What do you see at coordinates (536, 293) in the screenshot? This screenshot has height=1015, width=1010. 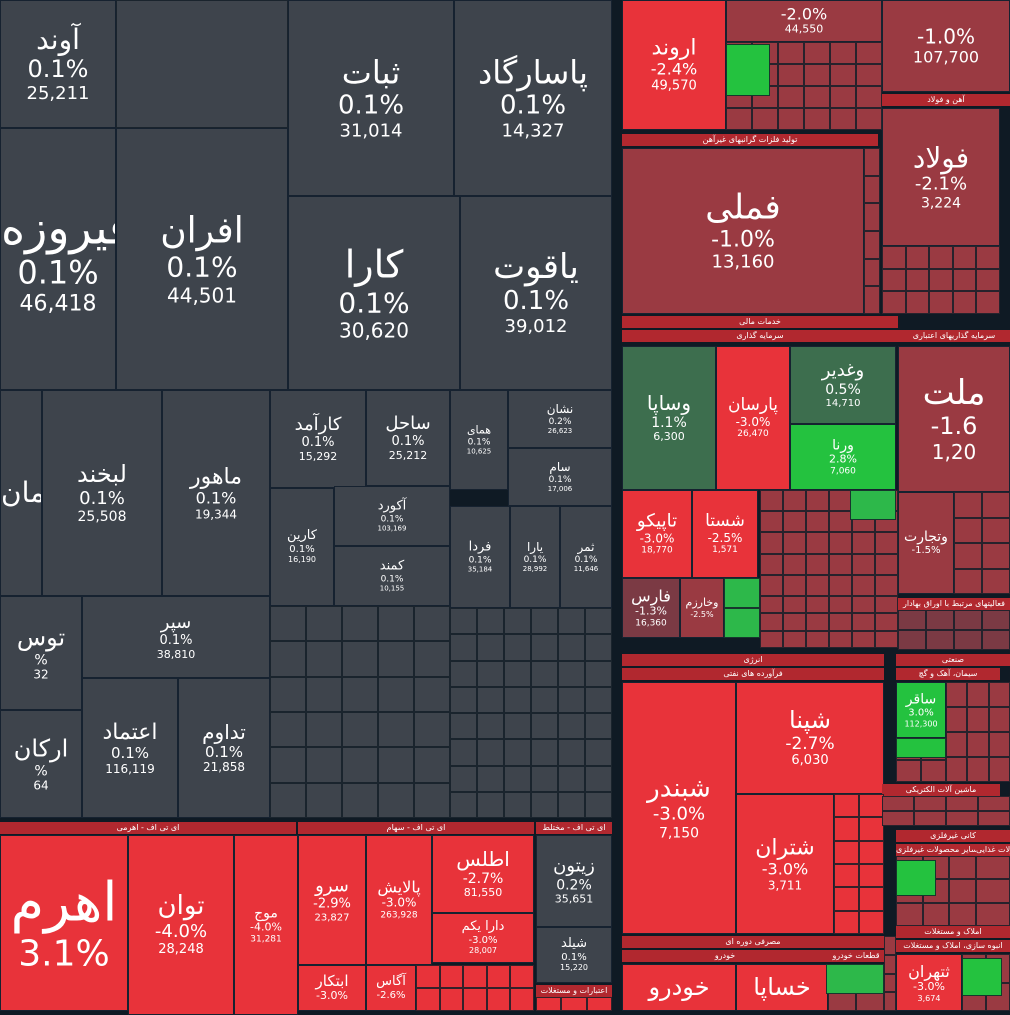 I see `tile-yaghut: یاقوت 0.1% 39,012` at bounding box center [536, 293].